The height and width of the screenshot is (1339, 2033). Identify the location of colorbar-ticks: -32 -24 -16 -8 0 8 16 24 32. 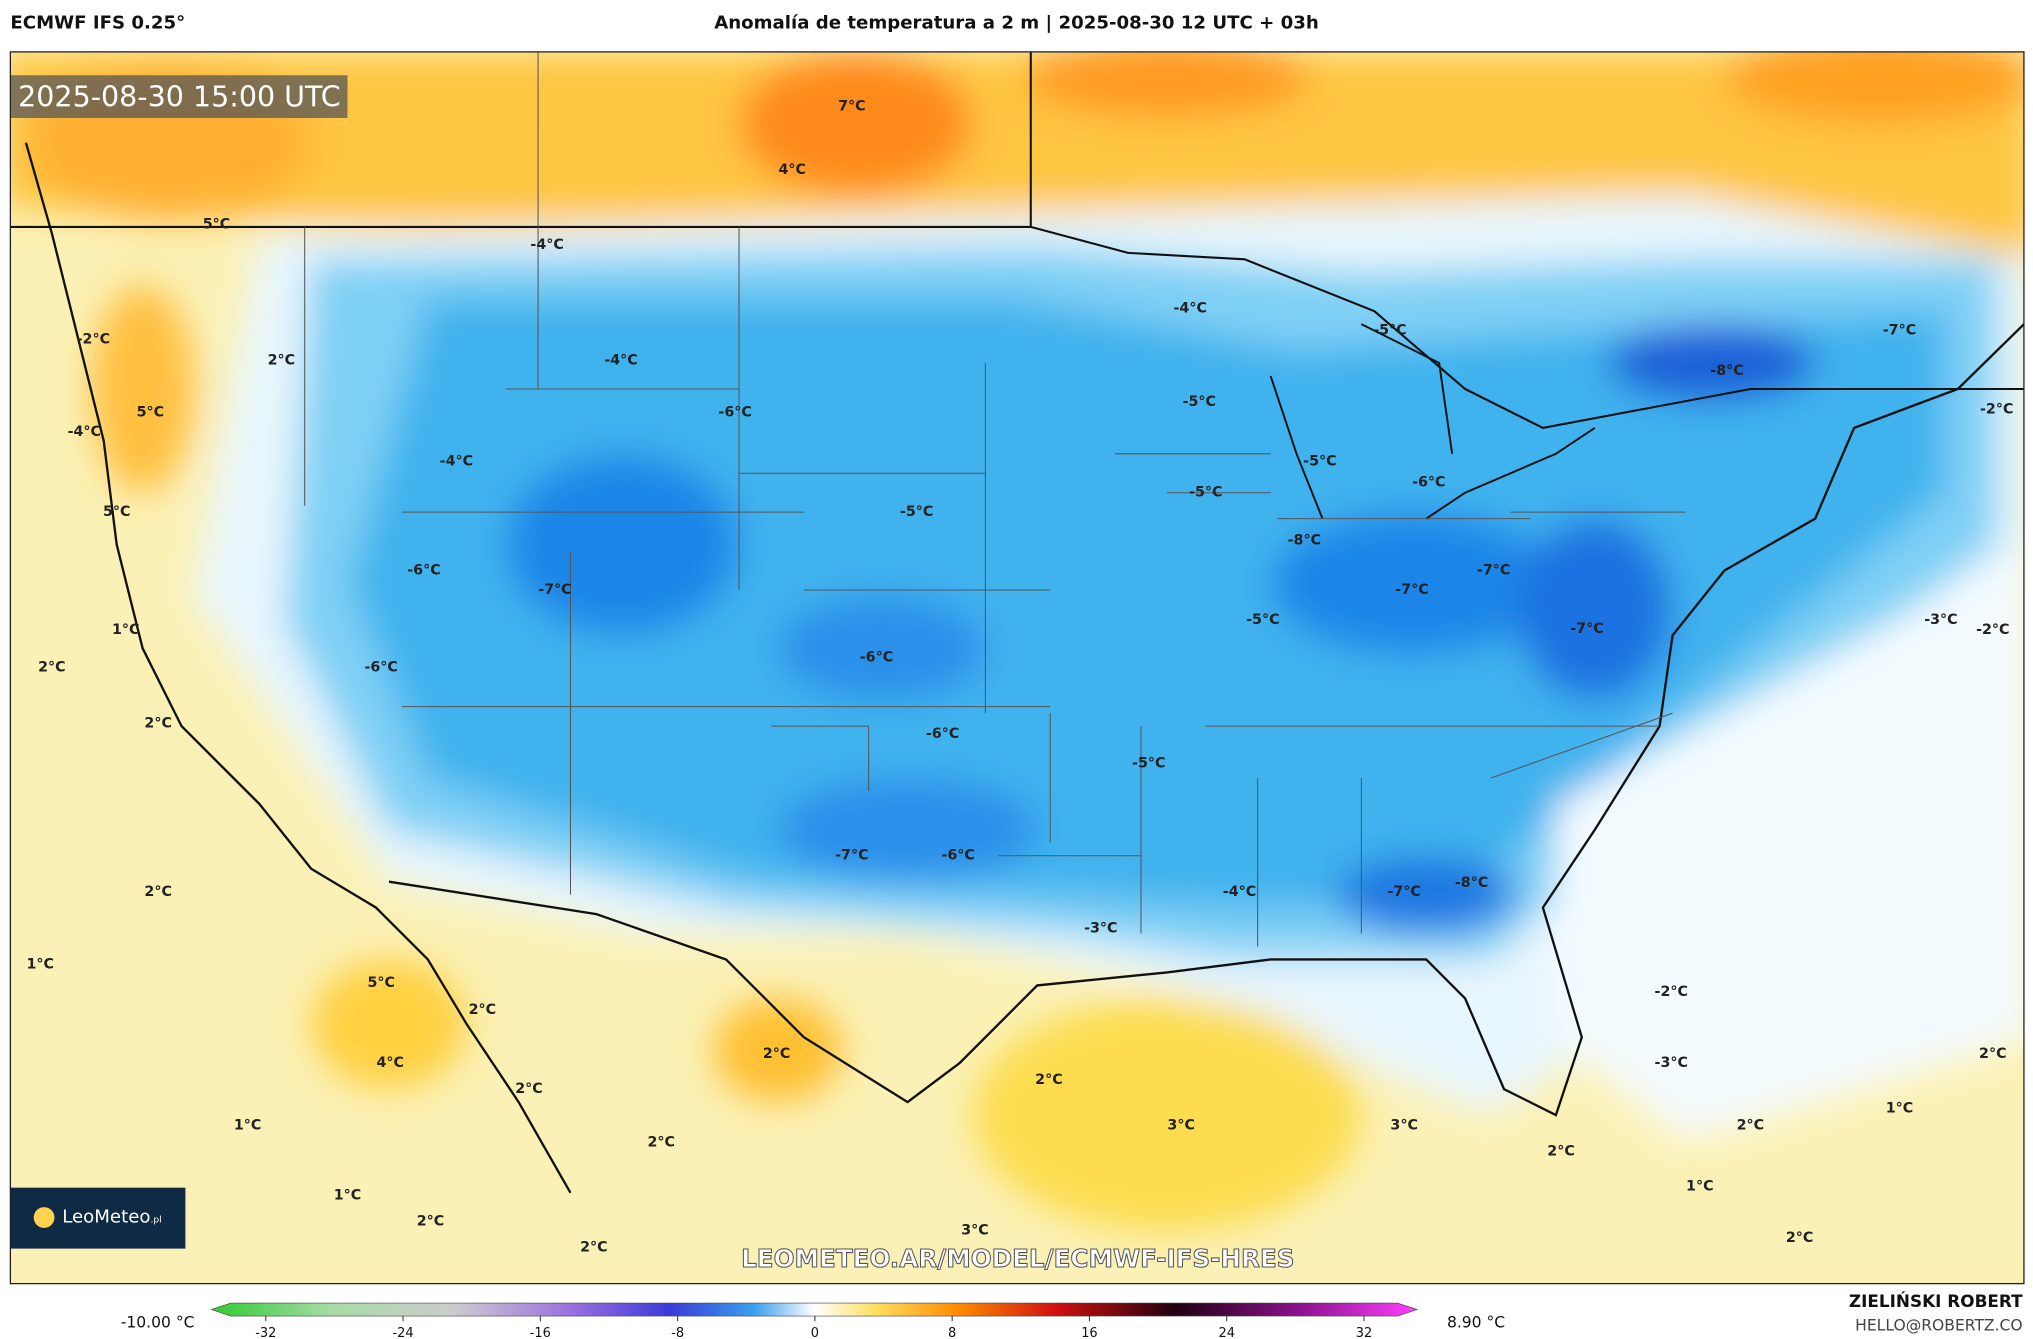
(813, 1327).